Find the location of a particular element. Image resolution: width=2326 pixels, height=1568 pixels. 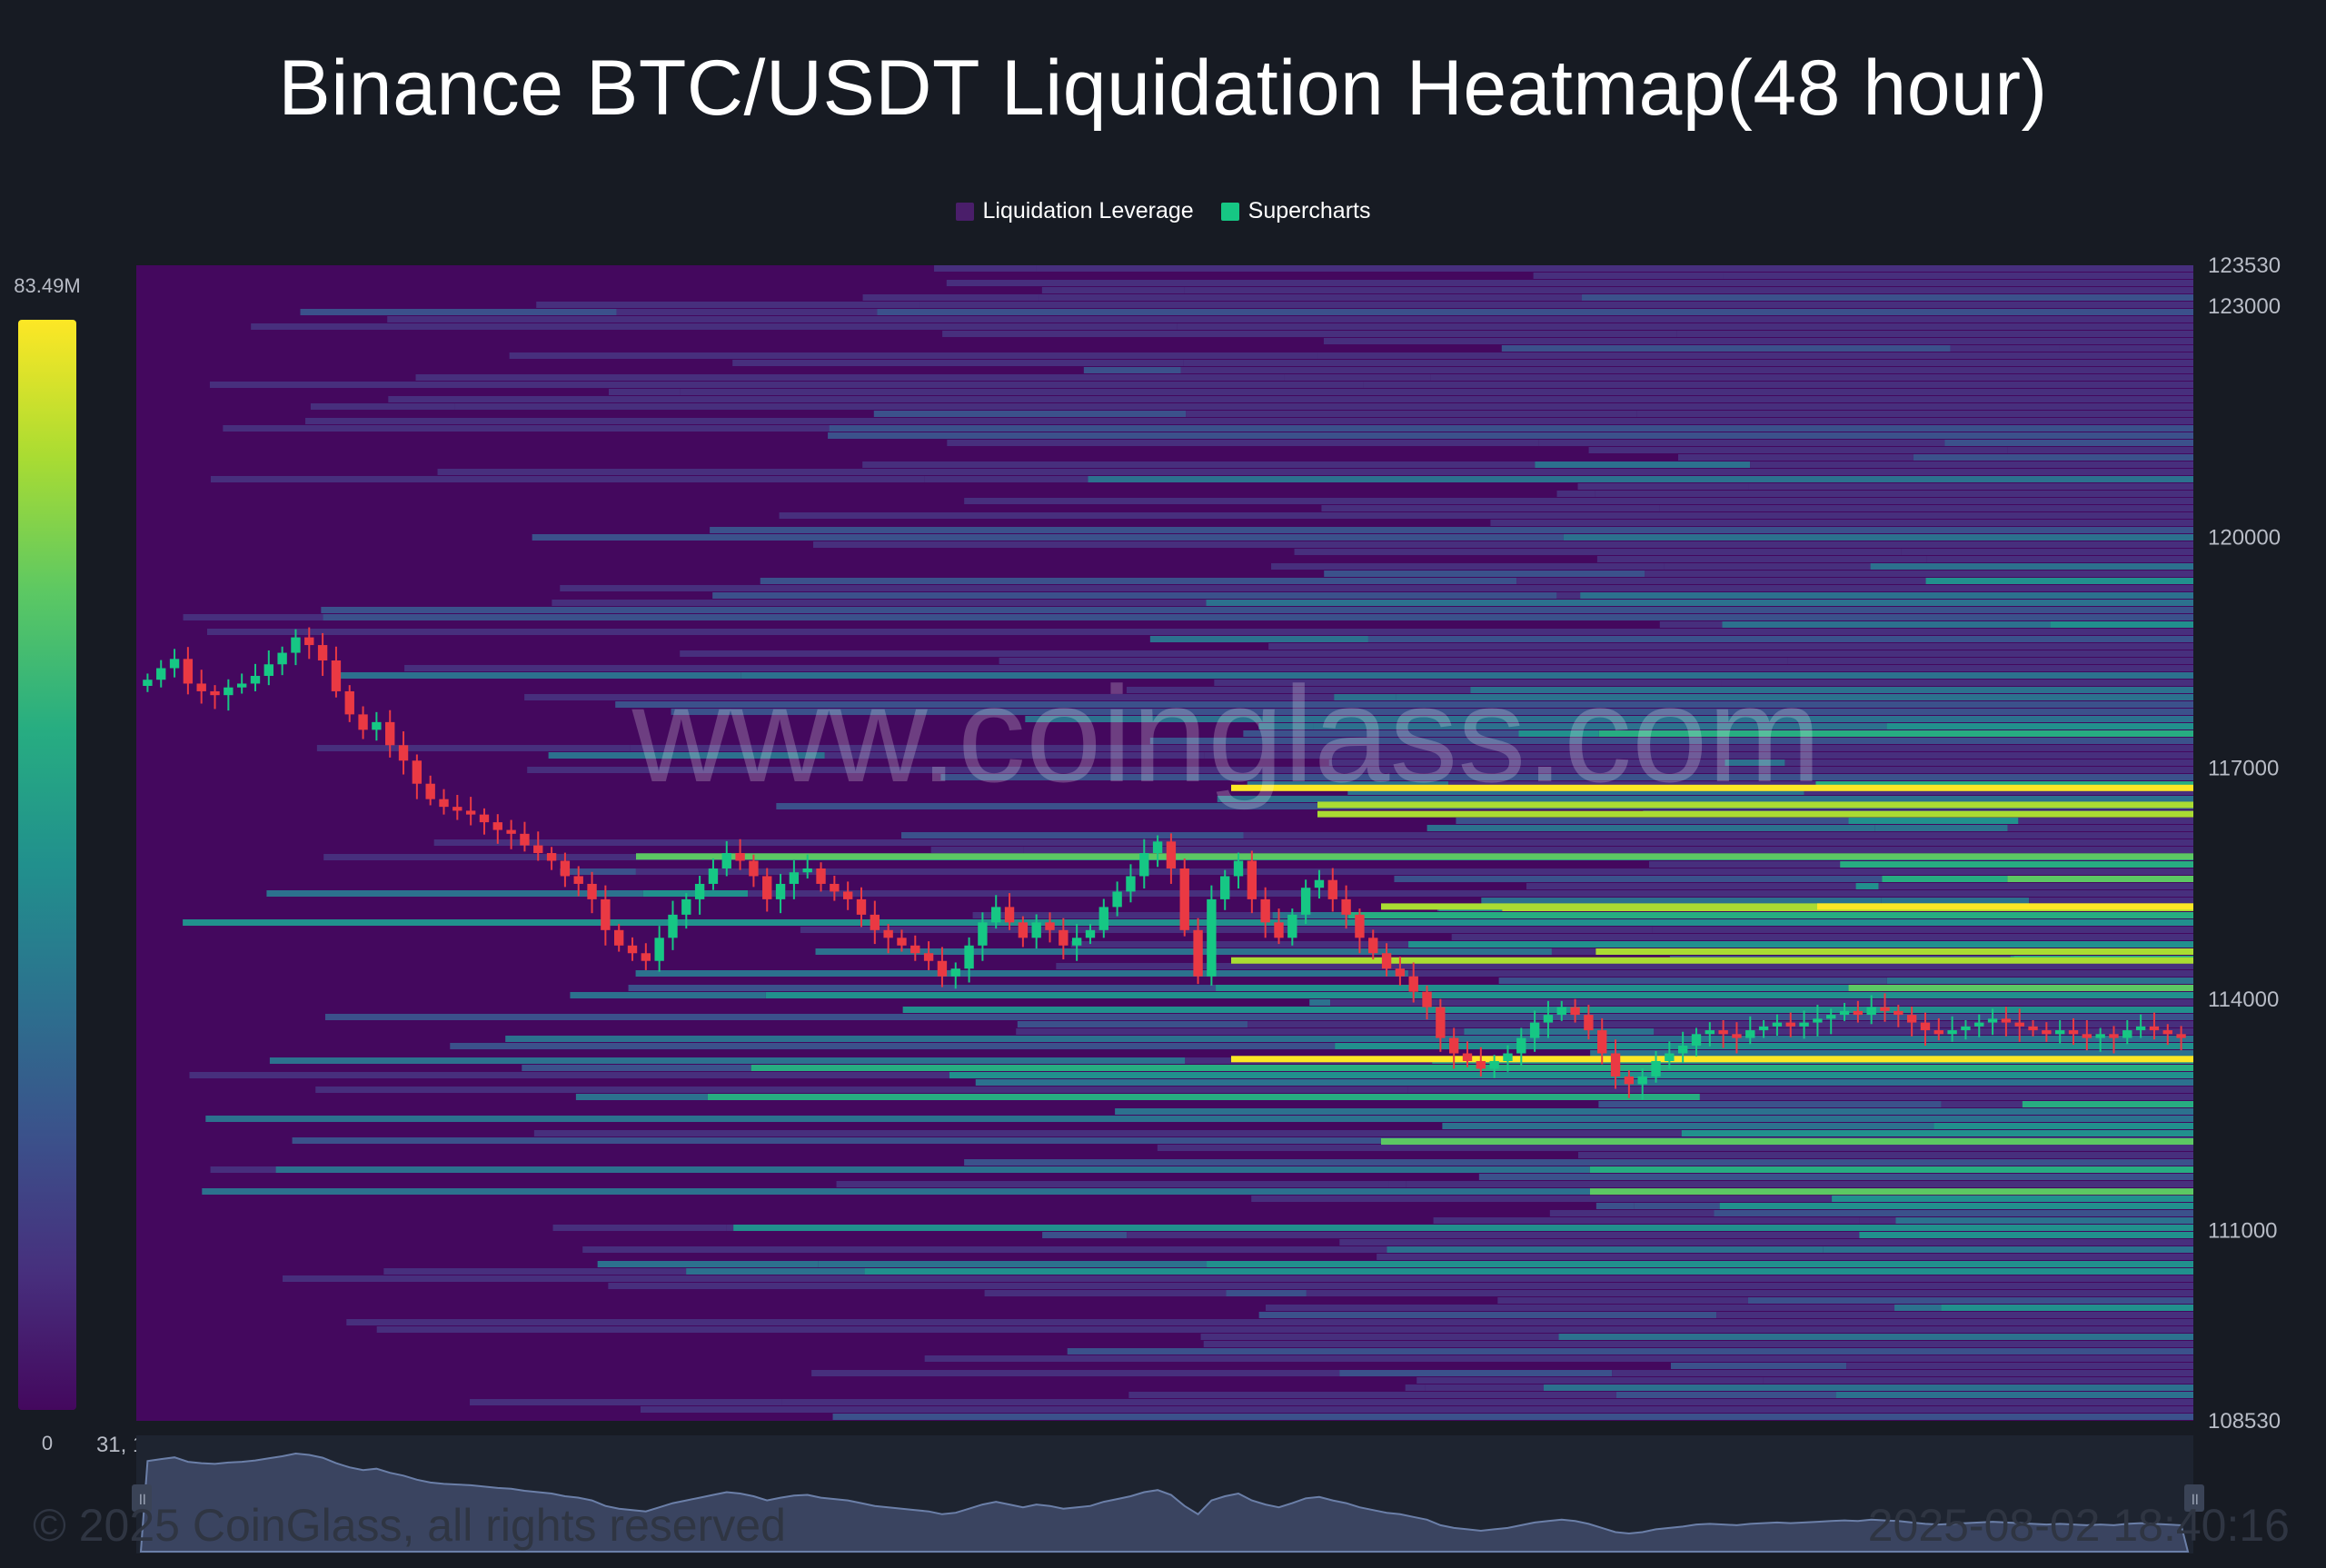

chart-legend: Liquidation Leverage Supercharts is located at coordinates (1163, 211).